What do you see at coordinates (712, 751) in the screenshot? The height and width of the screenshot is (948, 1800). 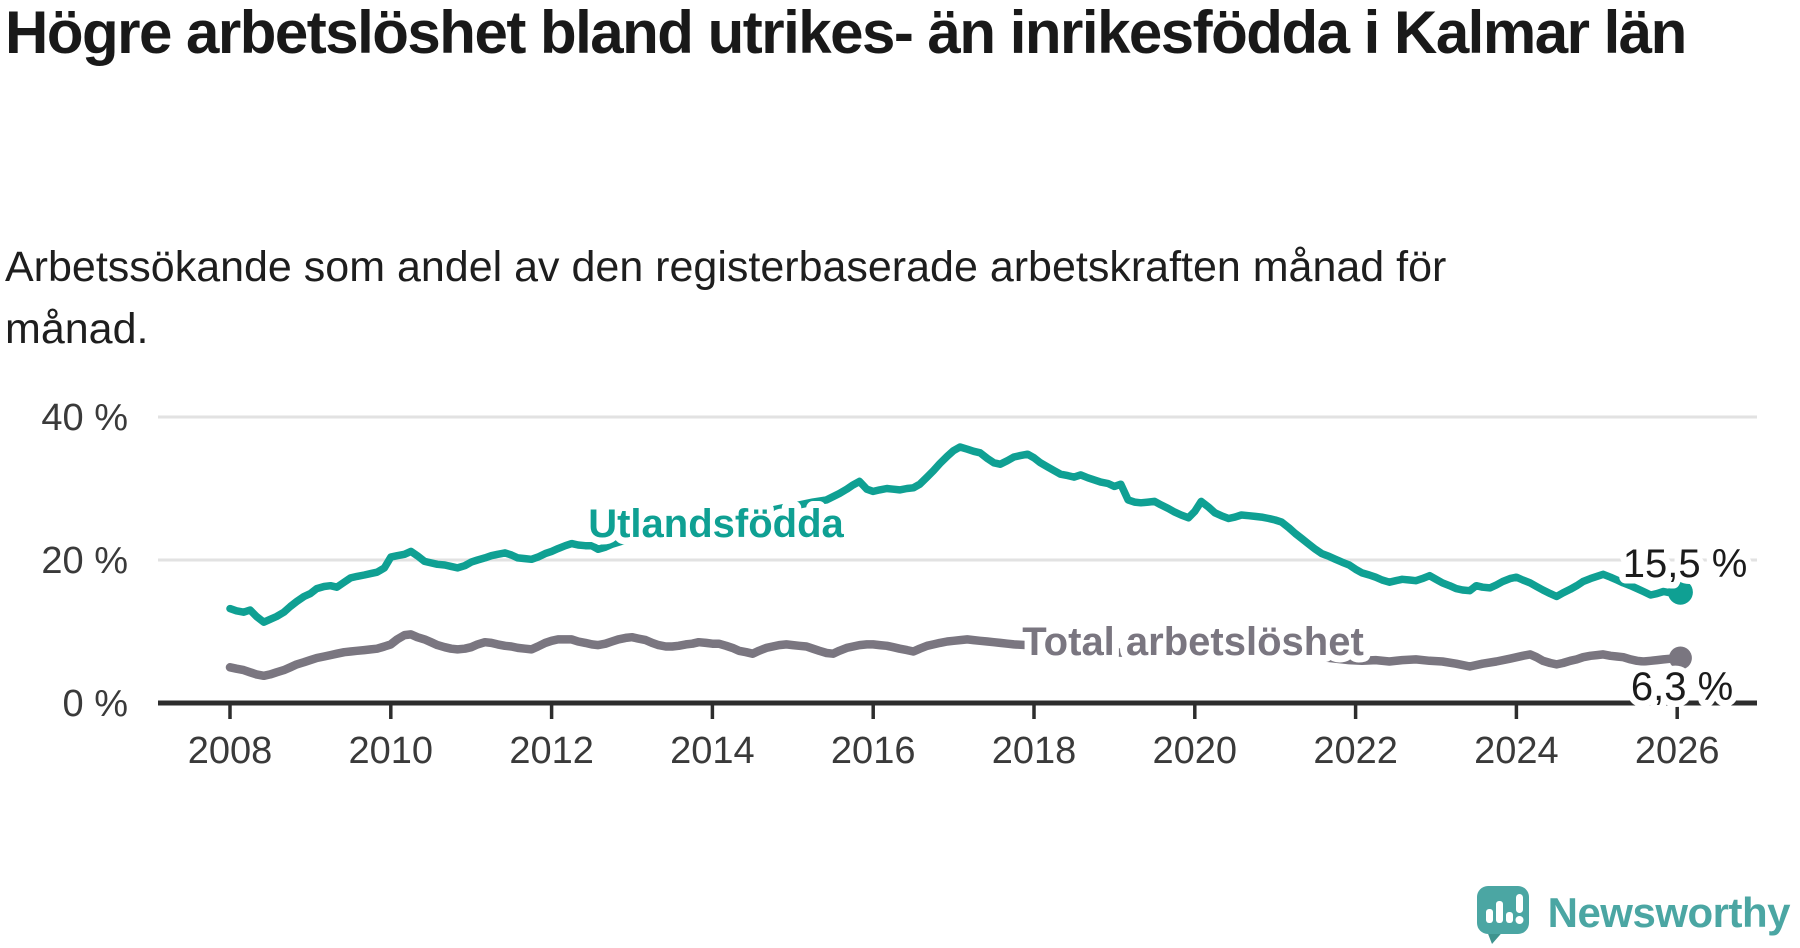 I see `x-axis-label: 2014` at bounding box center [712, 751].